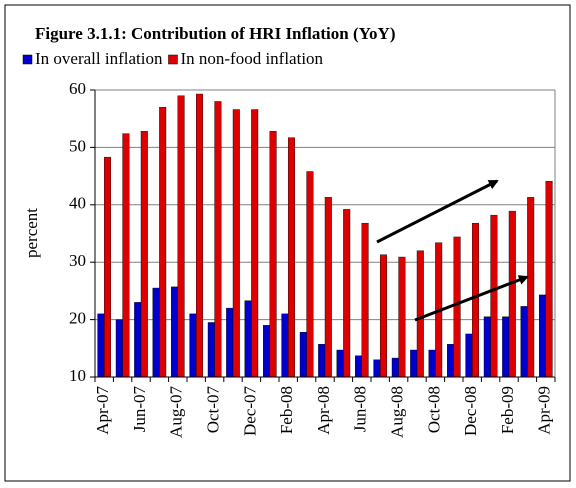  I want to click on y-tick-label: 10, so click(77, 375).